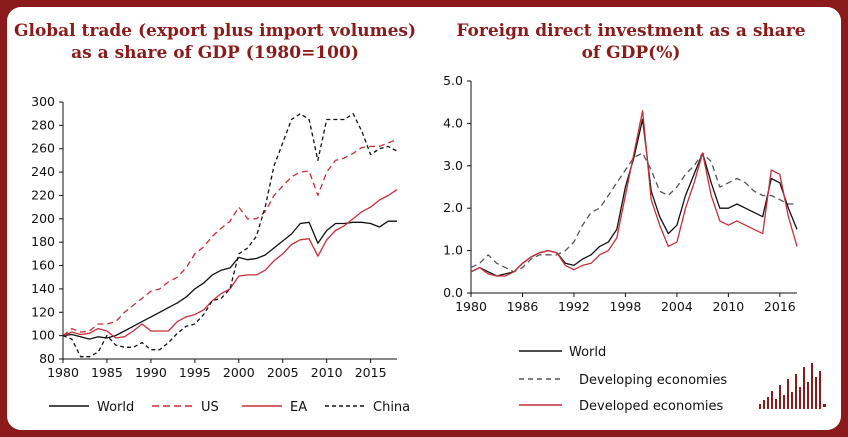  Describe the element at coordinates (215, 53) in the screenshot. I see `chart1-title-line2: as a share of GDP (1980=100)` at that location.